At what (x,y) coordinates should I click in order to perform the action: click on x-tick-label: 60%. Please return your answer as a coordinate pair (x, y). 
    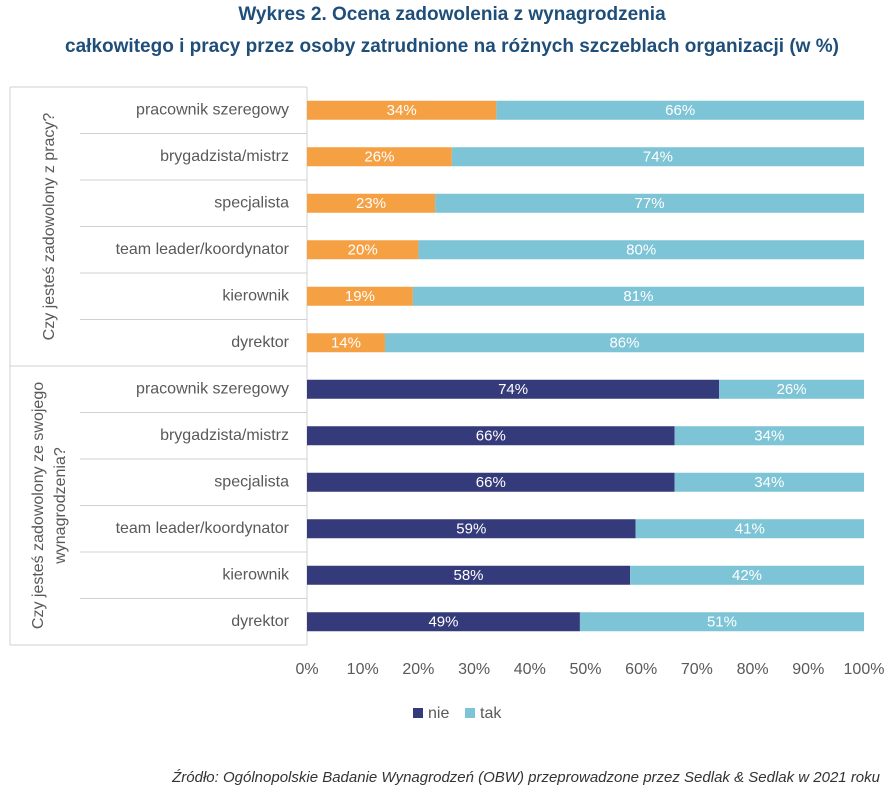
    Looking at the image, I should click on (641, 669).